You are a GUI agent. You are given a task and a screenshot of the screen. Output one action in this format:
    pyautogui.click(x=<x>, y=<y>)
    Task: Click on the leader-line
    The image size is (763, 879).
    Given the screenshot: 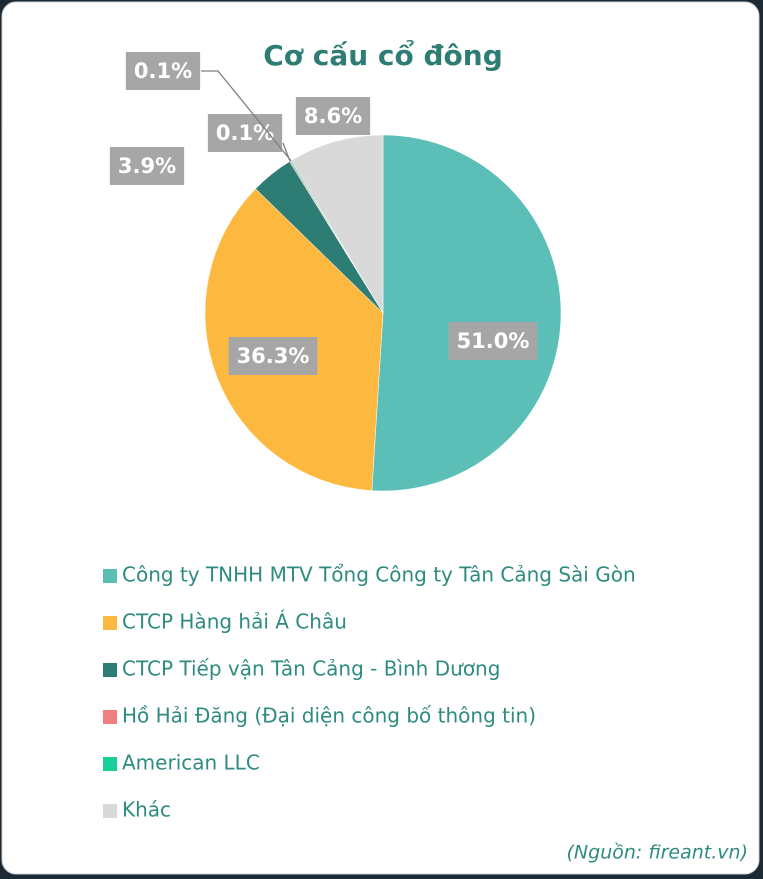 What is the action you would take?
    pyautogui.click(x=246, y=116)
    